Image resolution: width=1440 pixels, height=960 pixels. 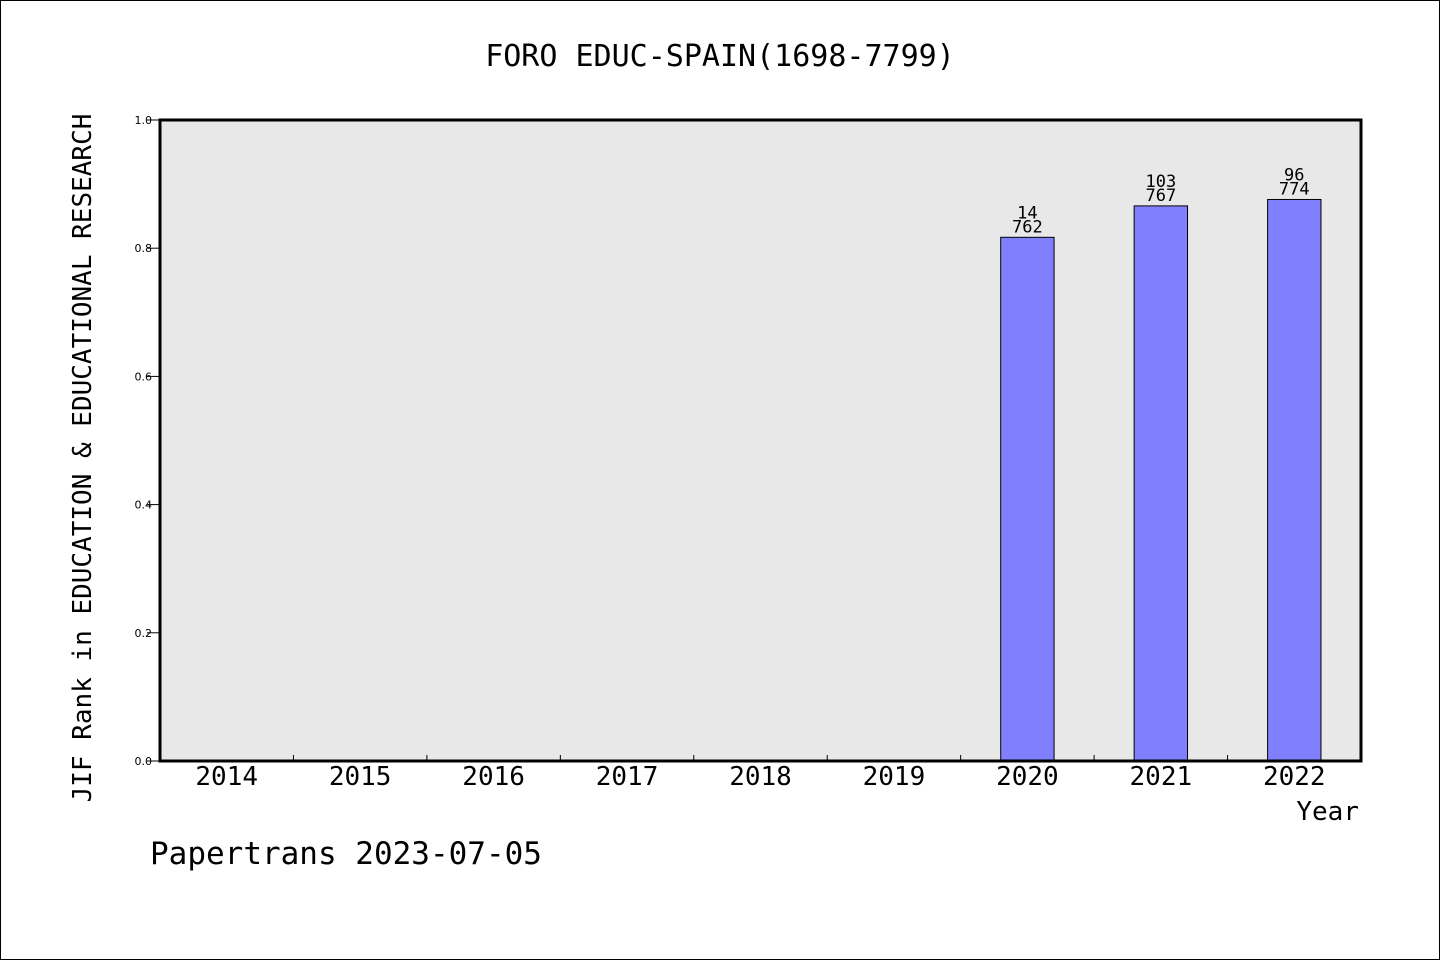 What do you see at coordinates (720, 56) in the screenshot?
I see `chart-title: FORO EDUC-SPAIN(1698-7799)` at bounding box center [720, 56].